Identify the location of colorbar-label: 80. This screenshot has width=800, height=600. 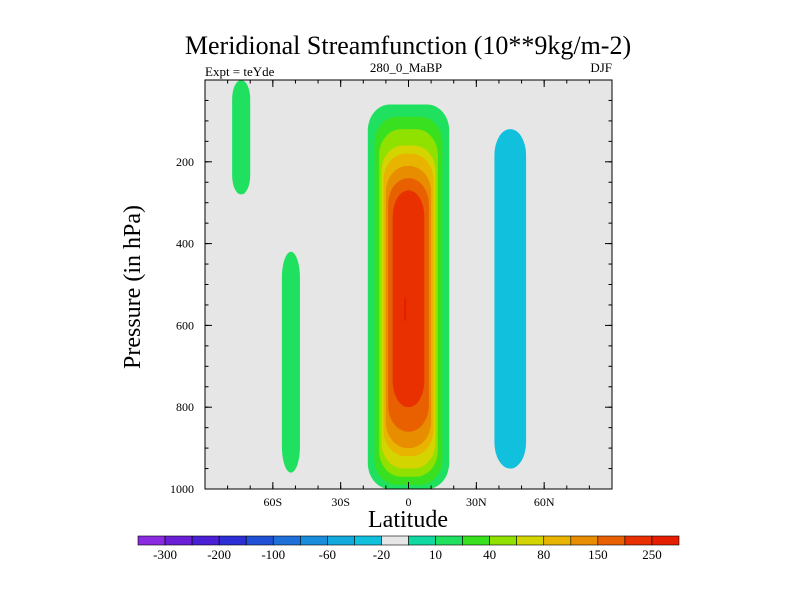
(543, 554).